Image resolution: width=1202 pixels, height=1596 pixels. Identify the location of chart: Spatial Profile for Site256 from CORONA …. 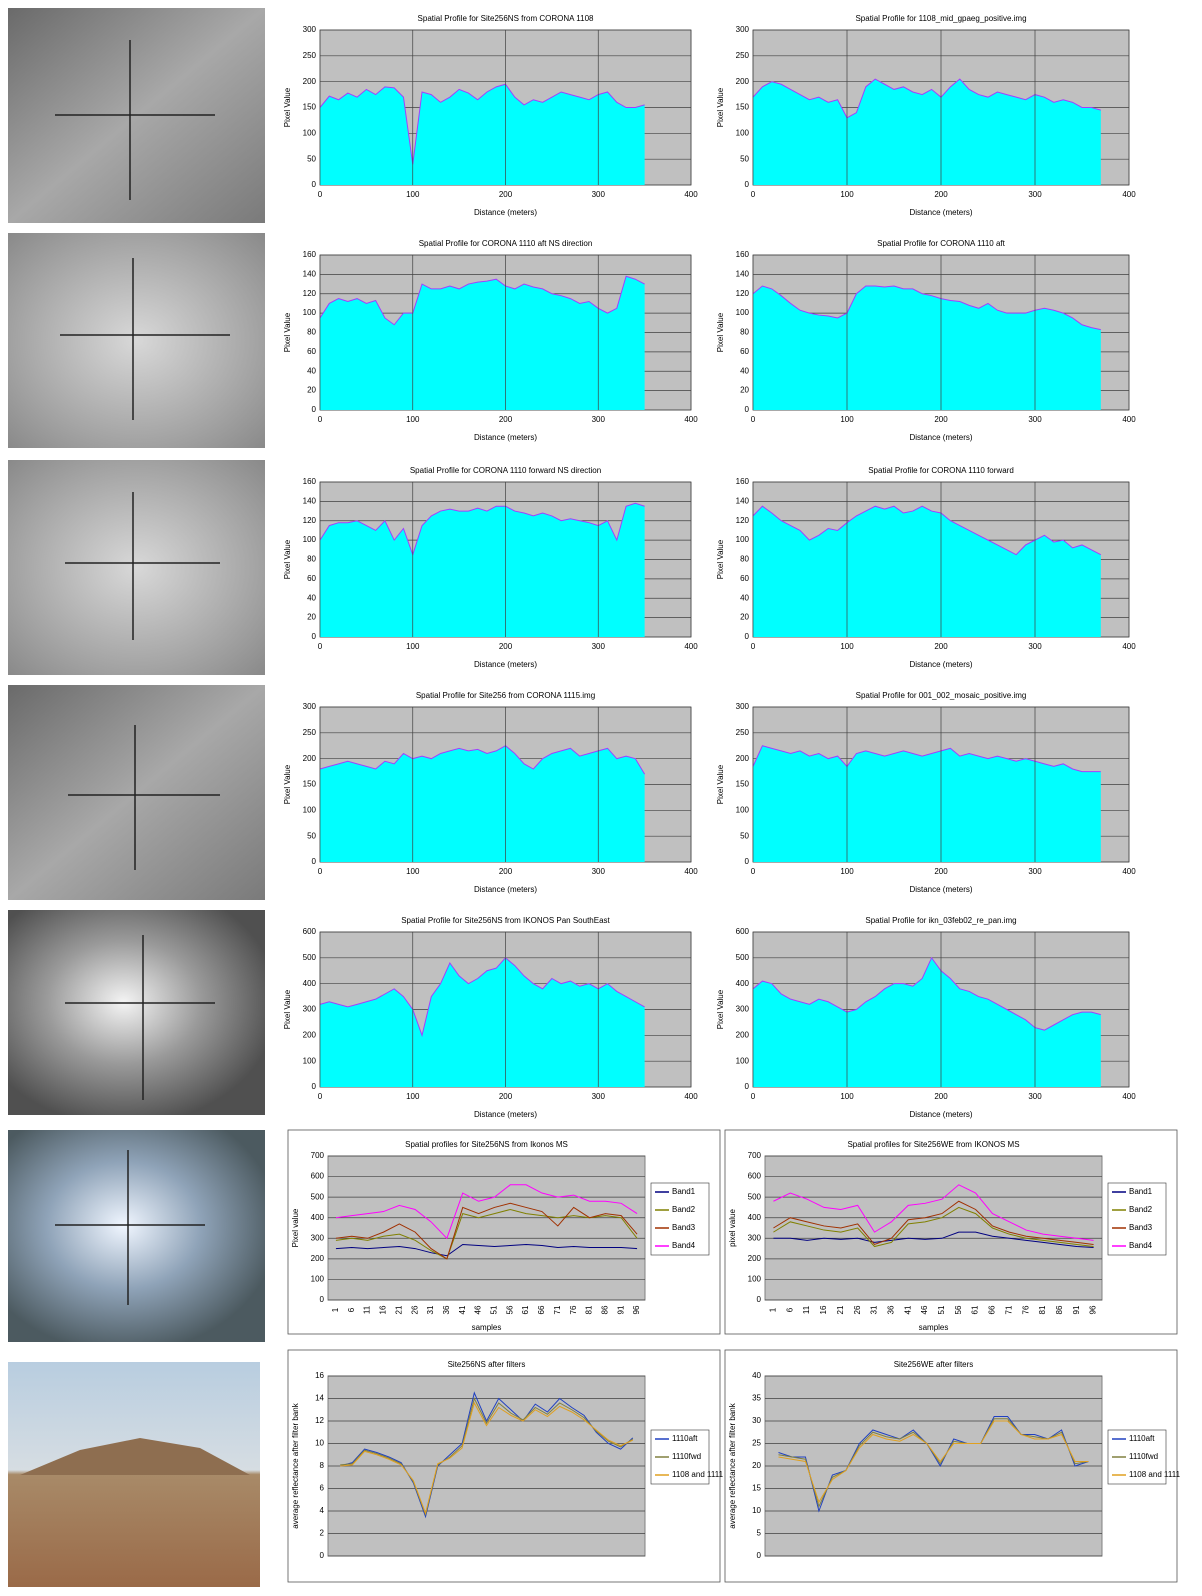
(490, 792).